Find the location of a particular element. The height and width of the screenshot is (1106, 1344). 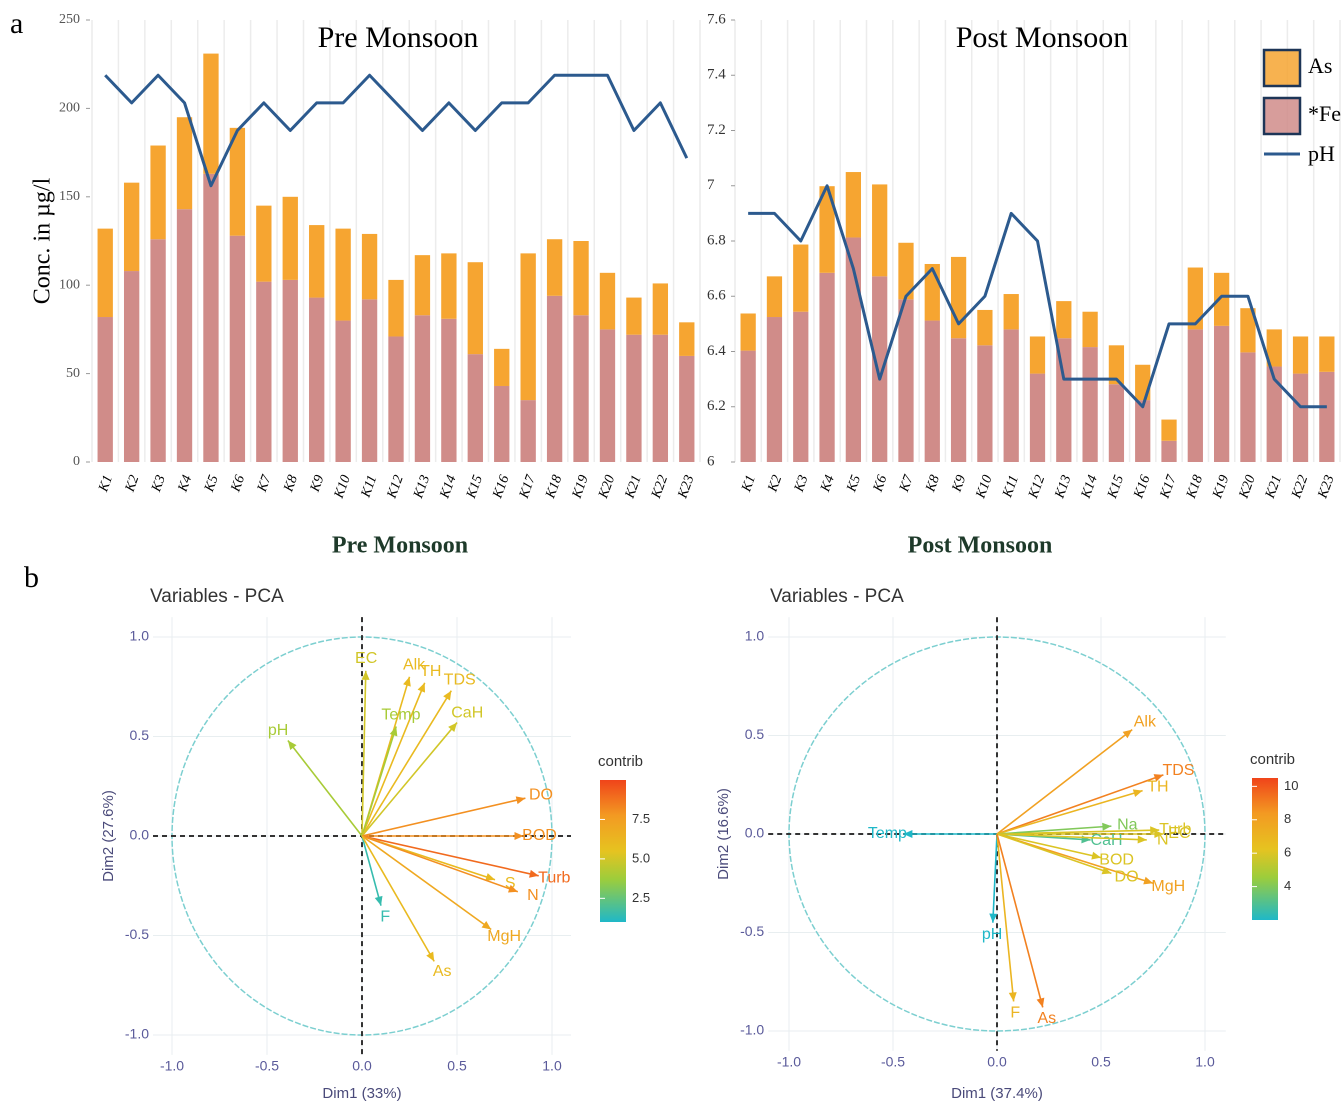

colorbar-tick-label: 6 is located at coordinates (1287, 852).